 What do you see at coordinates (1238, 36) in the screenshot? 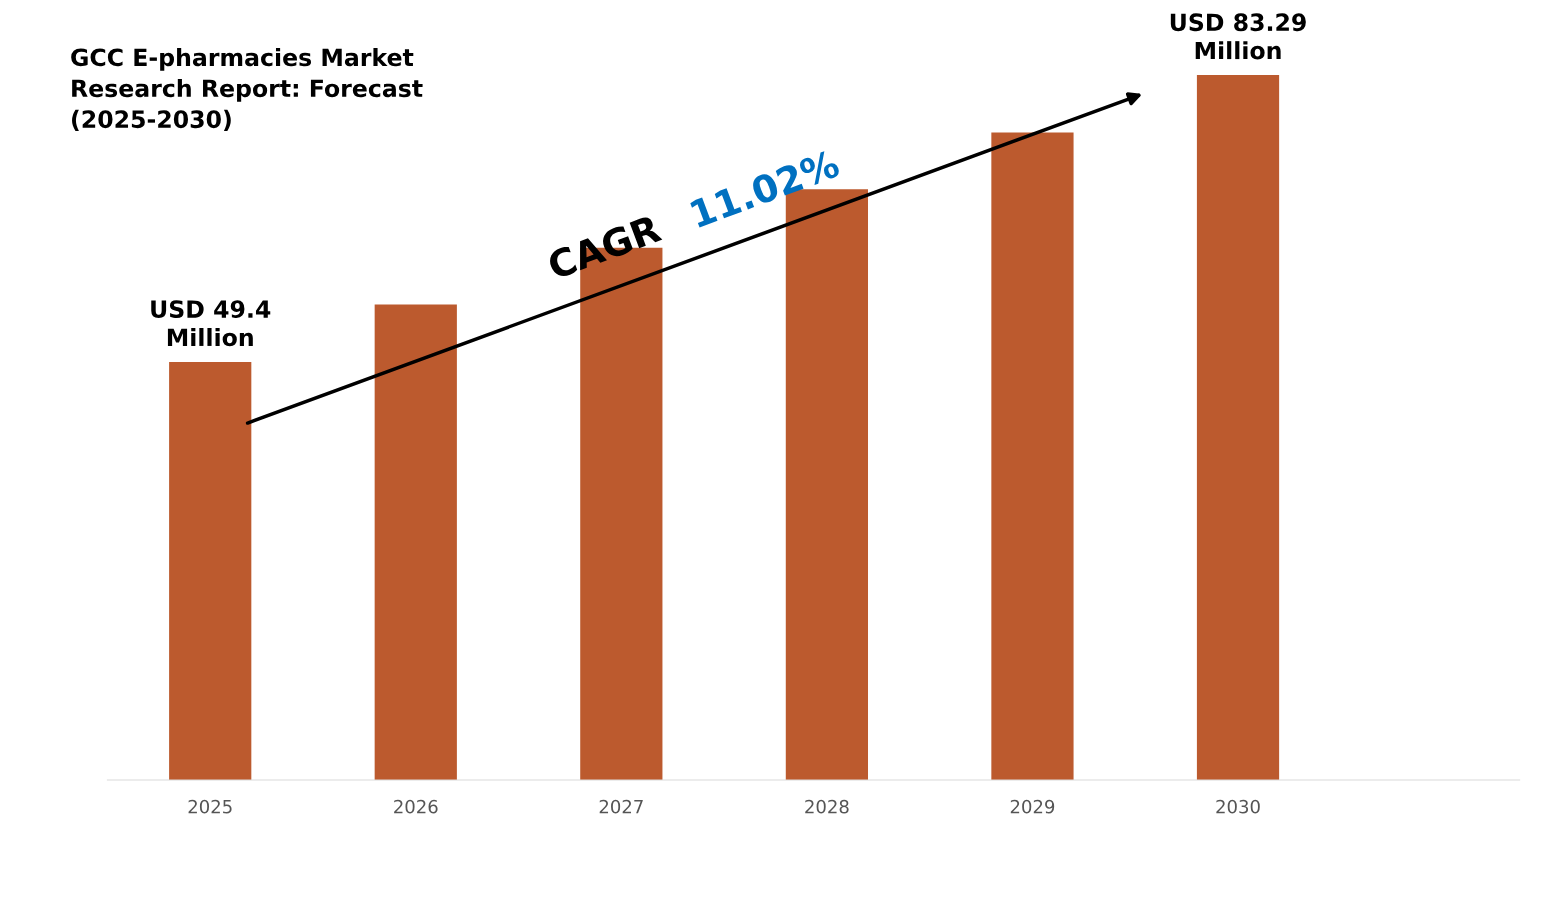
I see `data-label: USD 83.29 Million` at bounding box center [1238, 36].